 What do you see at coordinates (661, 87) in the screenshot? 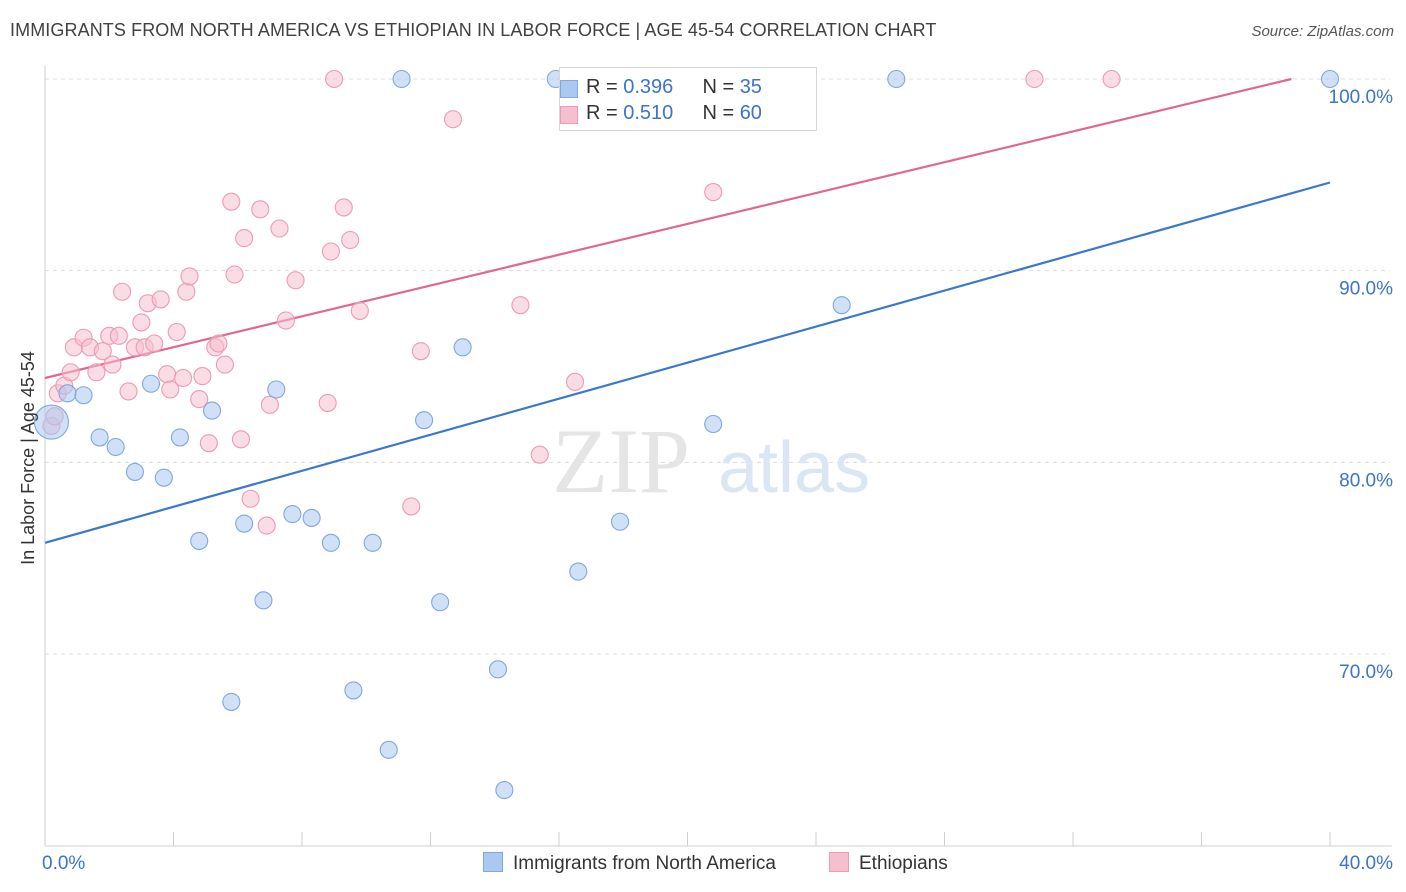
I see `stats-row-blue: R = 0.396 N = 35` at bounding box center [661, 87].